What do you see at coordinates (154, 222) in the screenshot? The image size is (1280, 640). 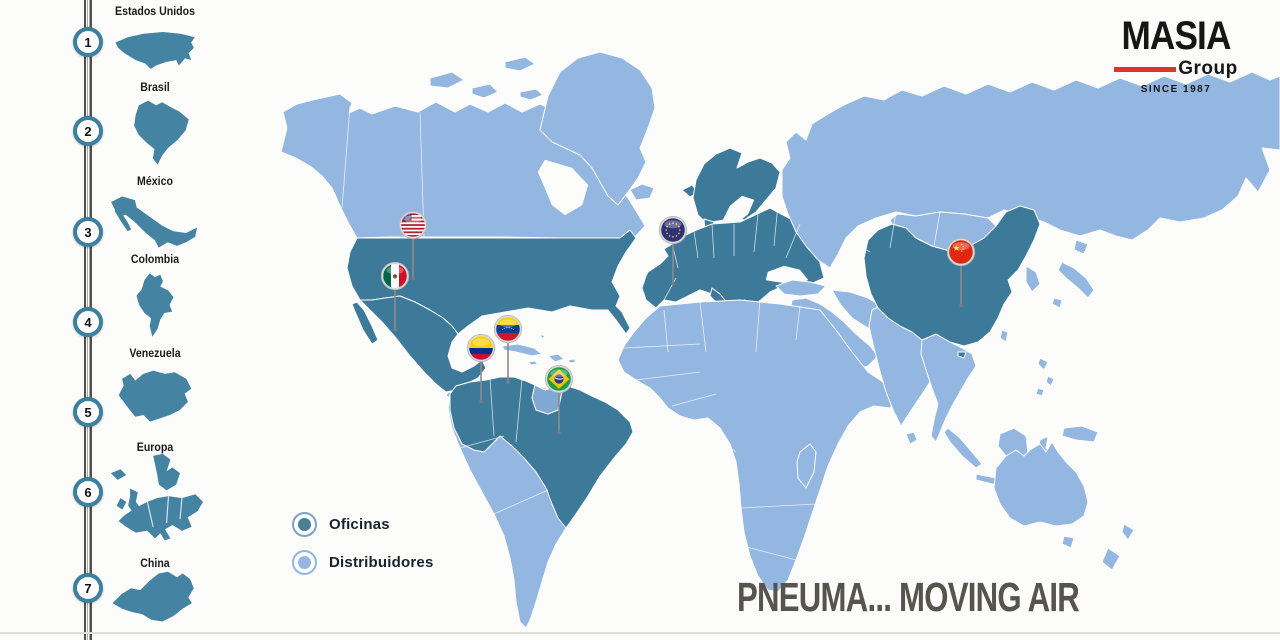 I see `silhouette-mexico` at bounding box center [154, 222].